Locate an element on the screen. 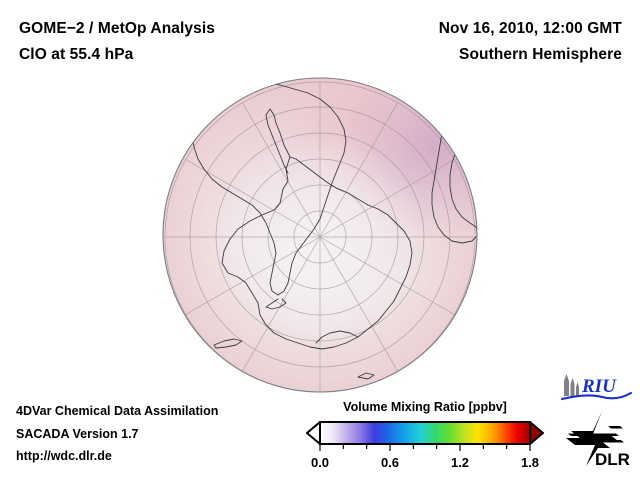 The image size is (640, 480). riu-logo: RIU is located at coordinates (595, 388).